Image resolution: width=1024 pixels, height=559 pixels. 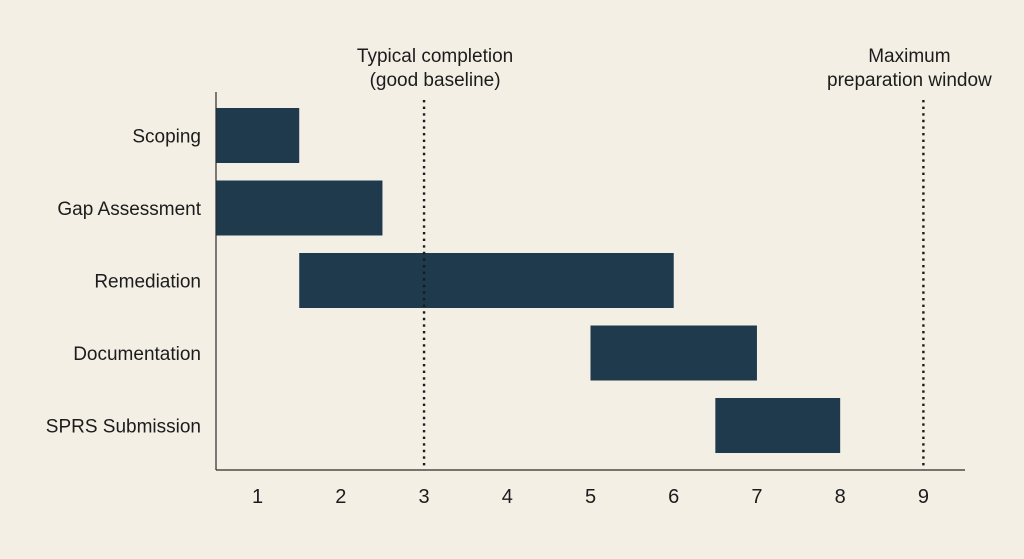 What do you see at coordinates (435, 80) in the screenshot?
I see `reference-line-label: (good baseline)` at bounding box center [435, 80].